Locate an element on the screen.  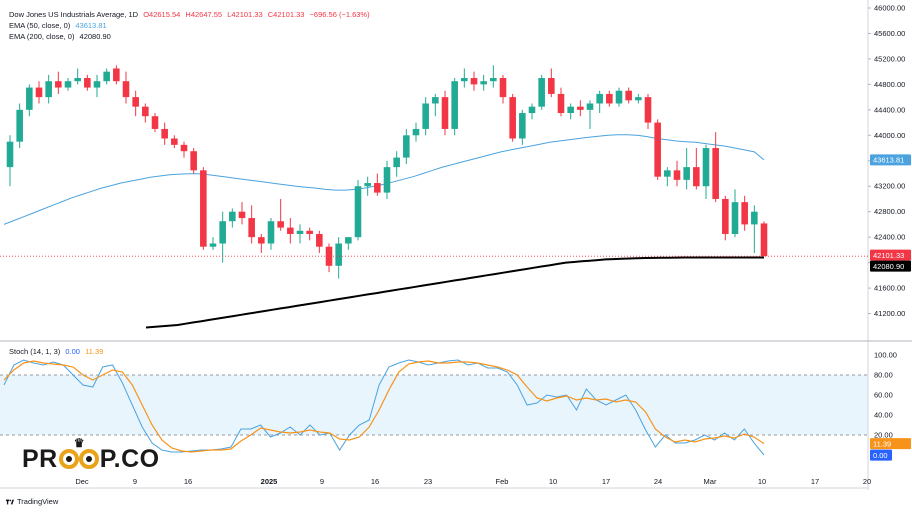
last-price-tag-text: 42101.33 is located at coordinates (888, 255).